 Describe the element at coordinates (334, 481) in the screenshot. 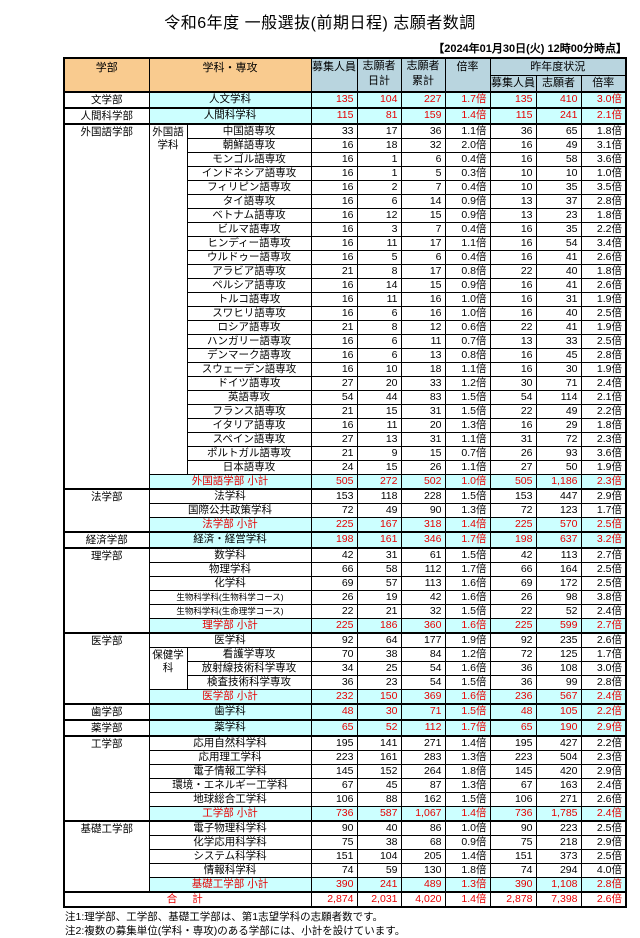

I see `value-cell: 505` at that location.